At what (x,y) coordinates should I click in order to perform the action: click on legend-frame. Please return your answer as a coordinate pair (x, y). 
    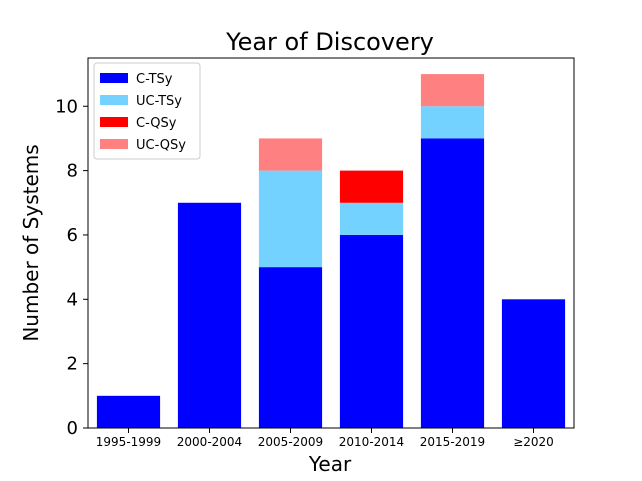
    Looking at the image, I should click on (147, 111).